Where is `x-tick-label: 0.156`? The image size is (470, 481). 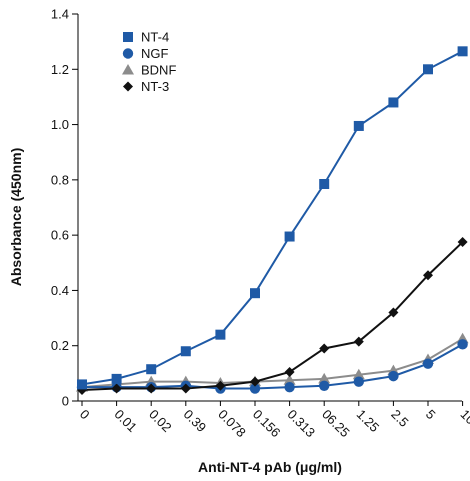 x-tick-label: 0.156 is located at coordinates (267, 424).